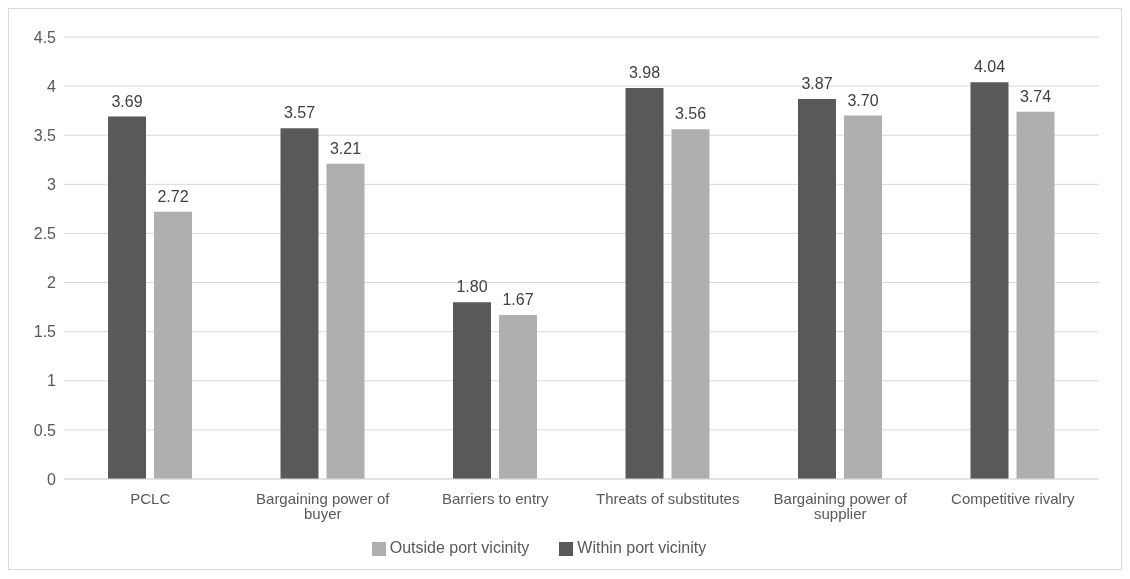 The width and height of the screenshot is (1130, 579). Describe the element at coordinates (345, 148) in the screenshot. I see `data-label: 3.21` at that location.